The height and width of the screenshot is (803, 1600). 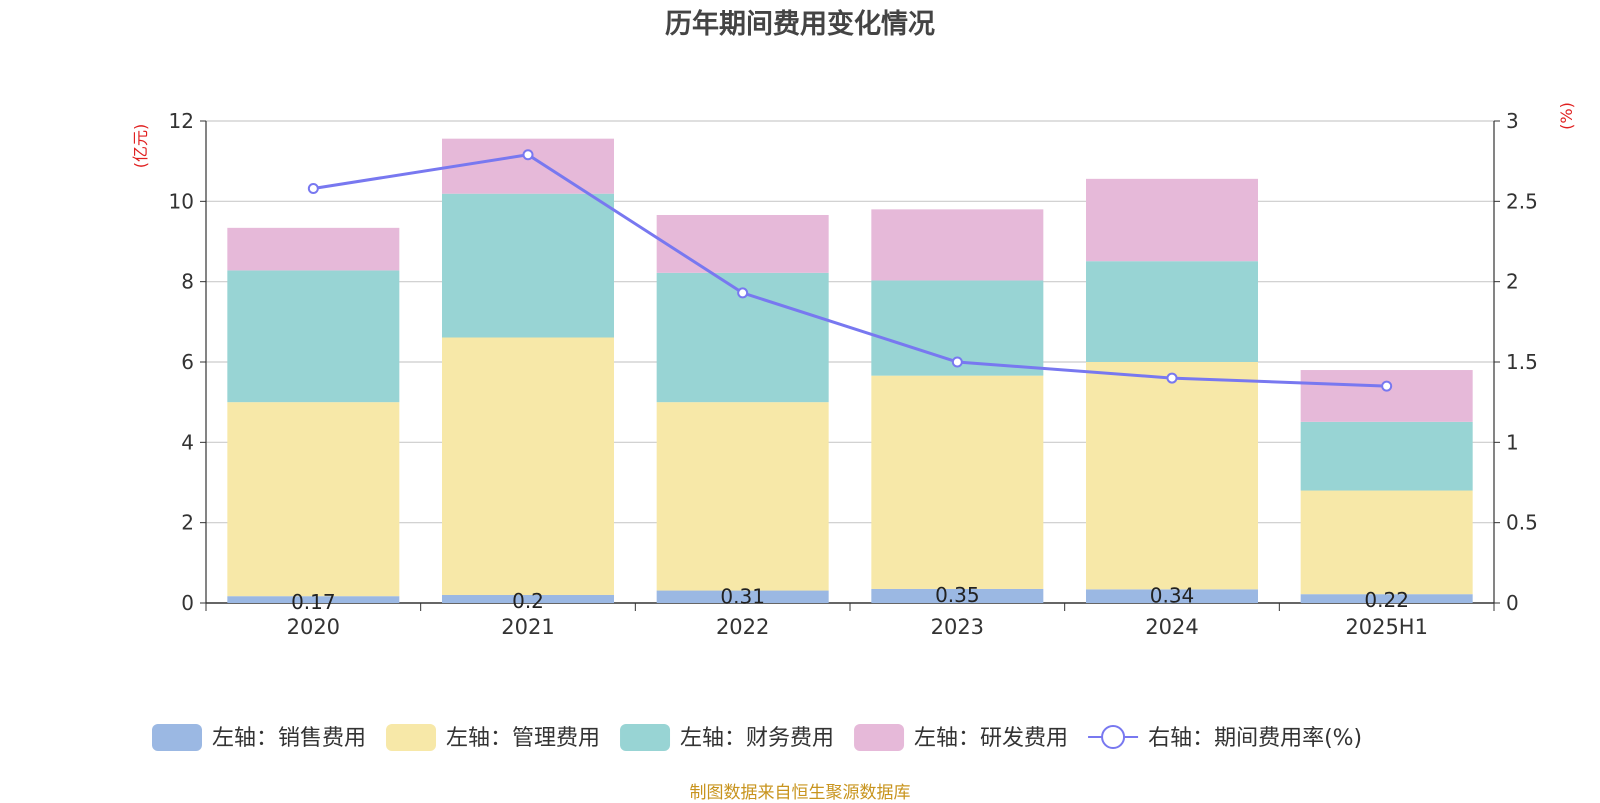 I want to click on data-label: 0.22, so click(x=1386, y=600).